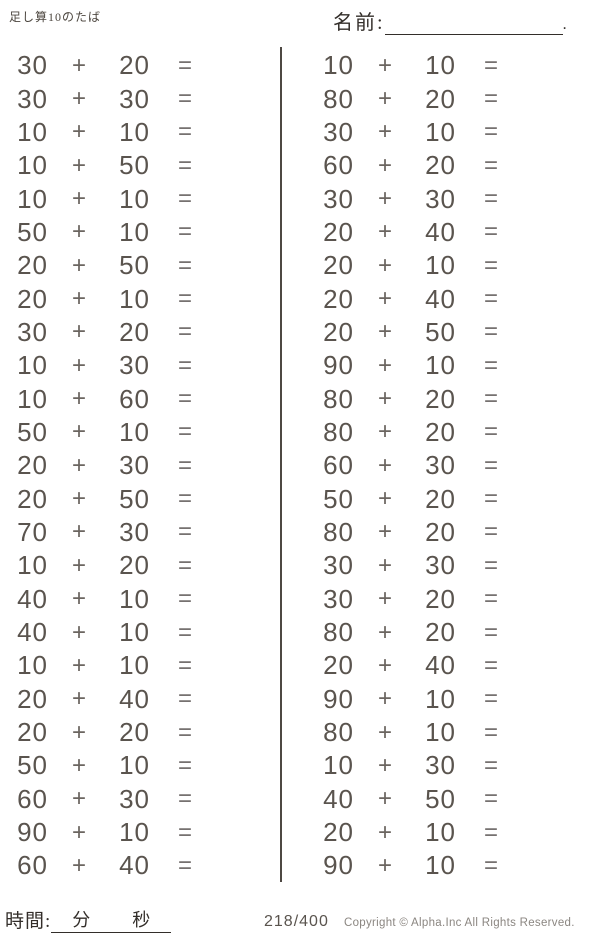  I want to click on time-label: 時間:, so click(28, 921).